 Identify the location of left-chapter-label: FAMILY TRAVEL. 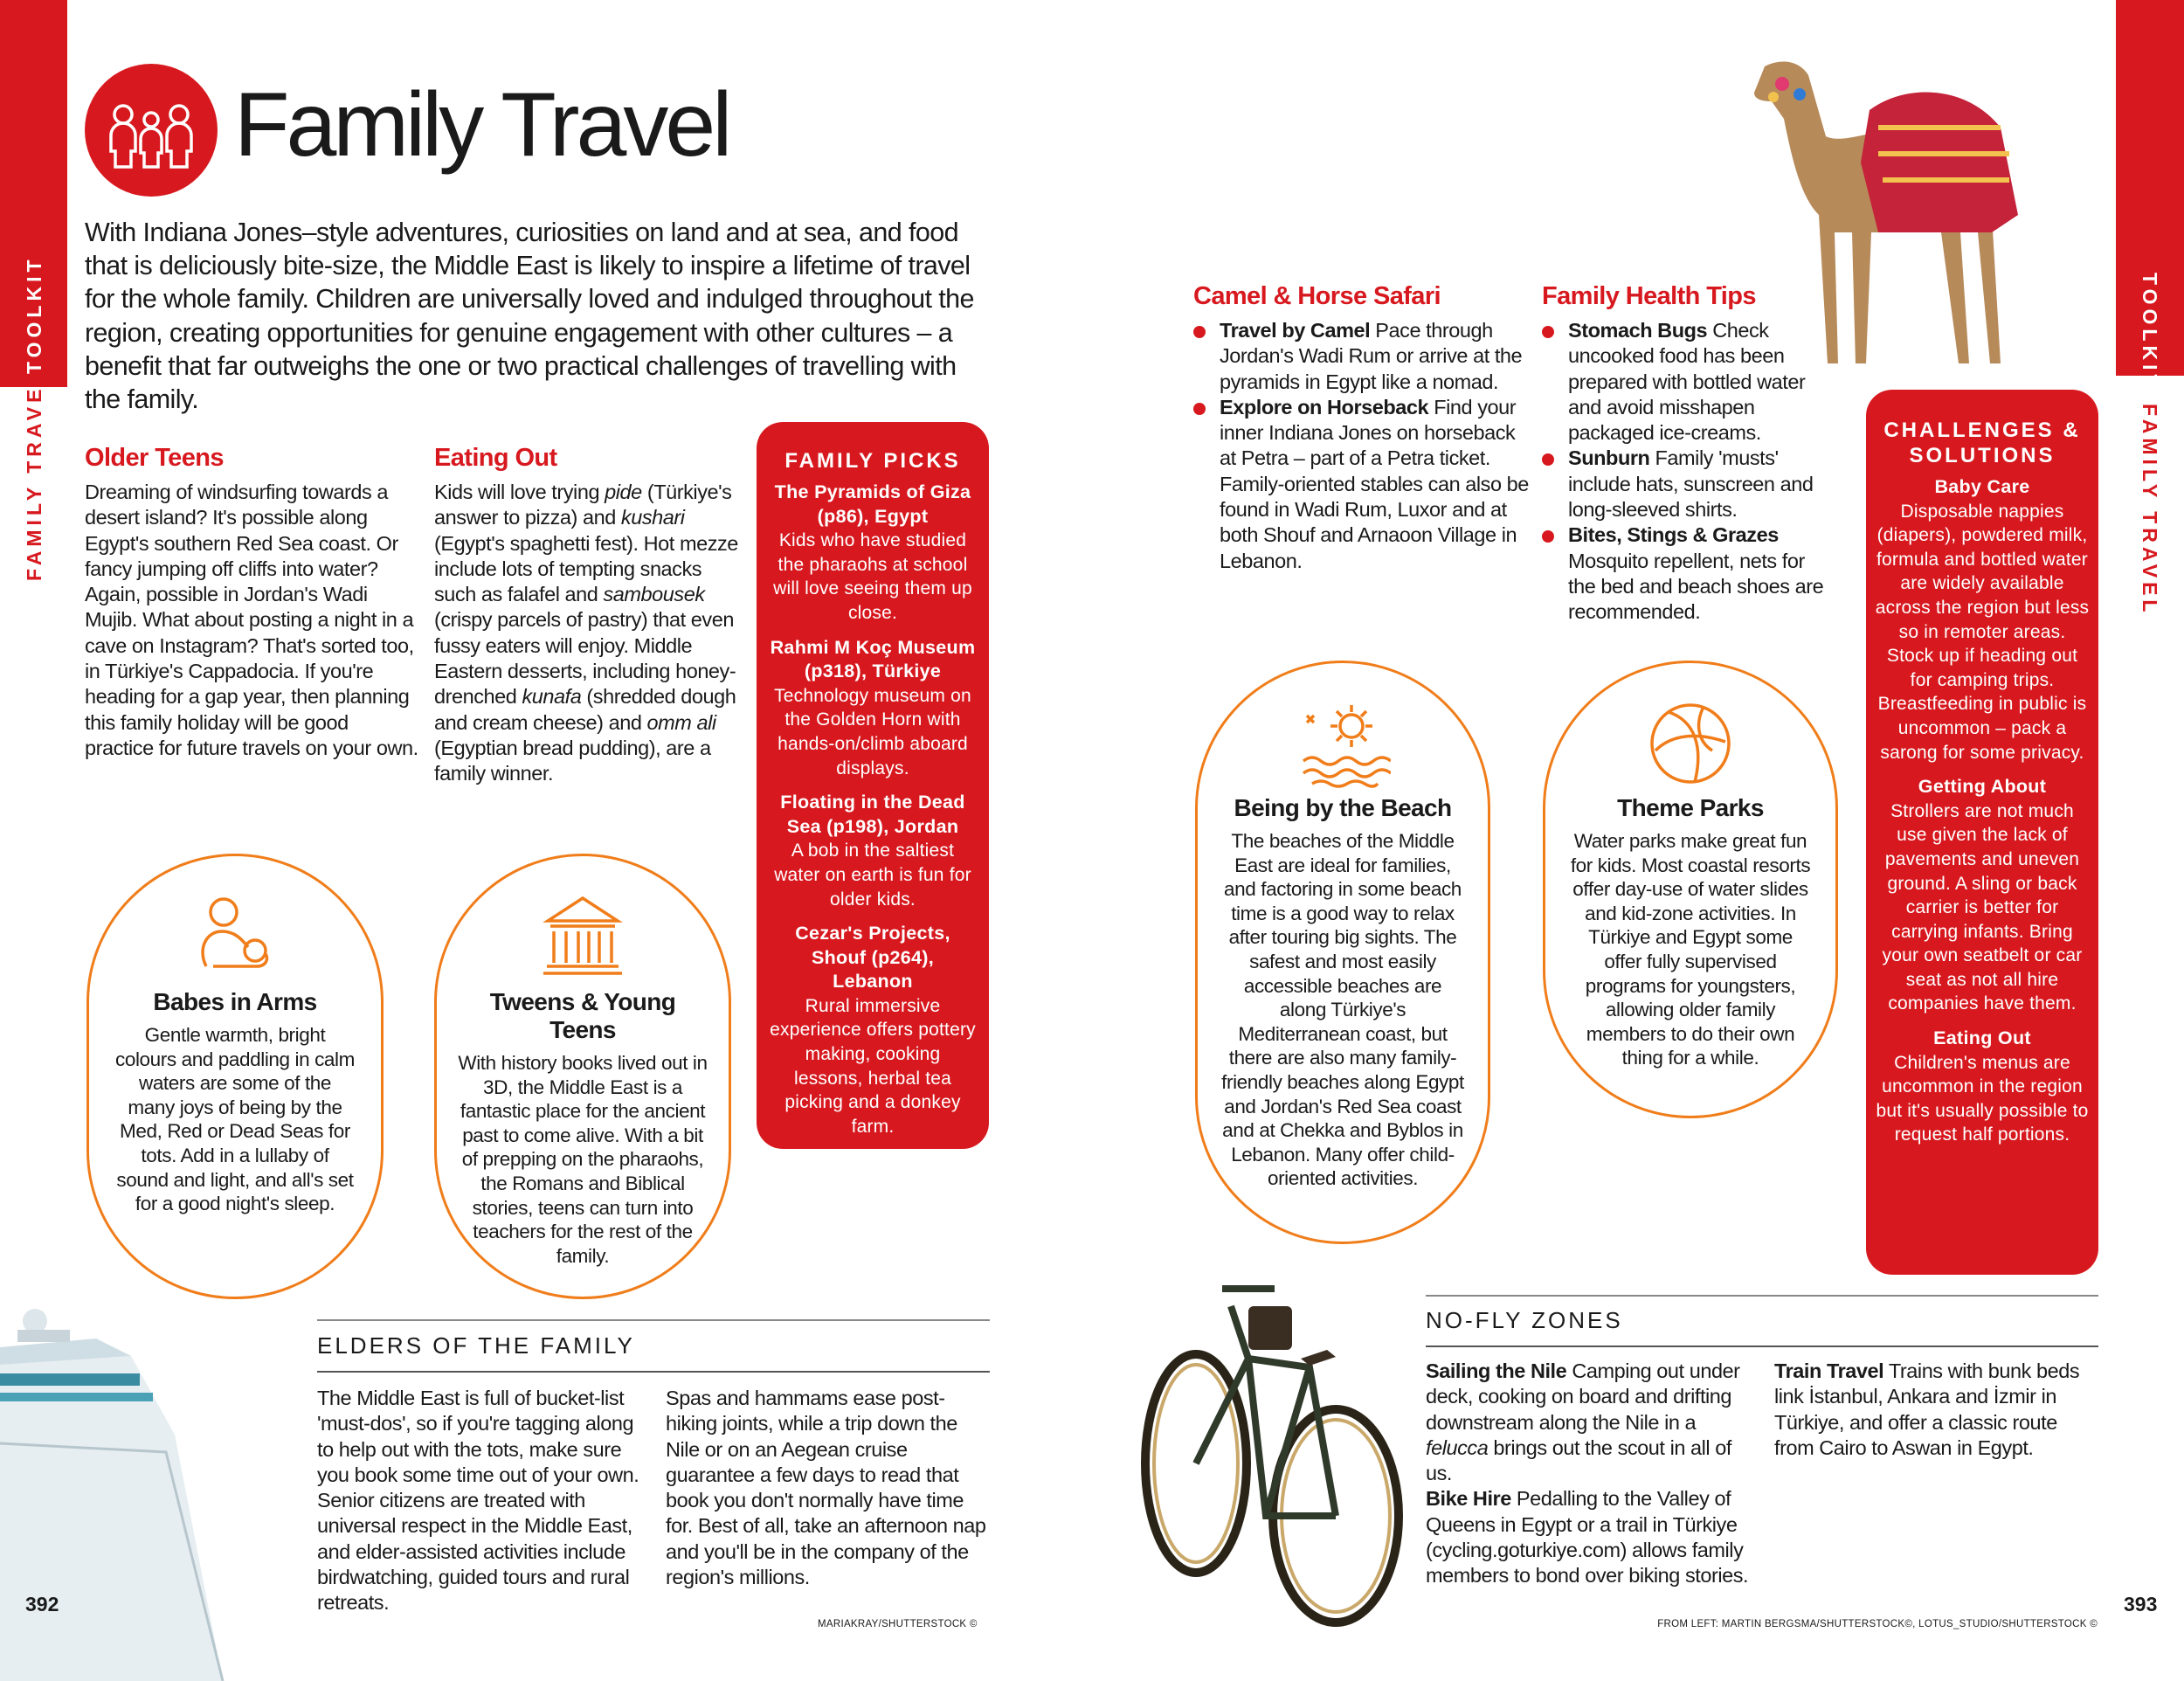
(34, 475).